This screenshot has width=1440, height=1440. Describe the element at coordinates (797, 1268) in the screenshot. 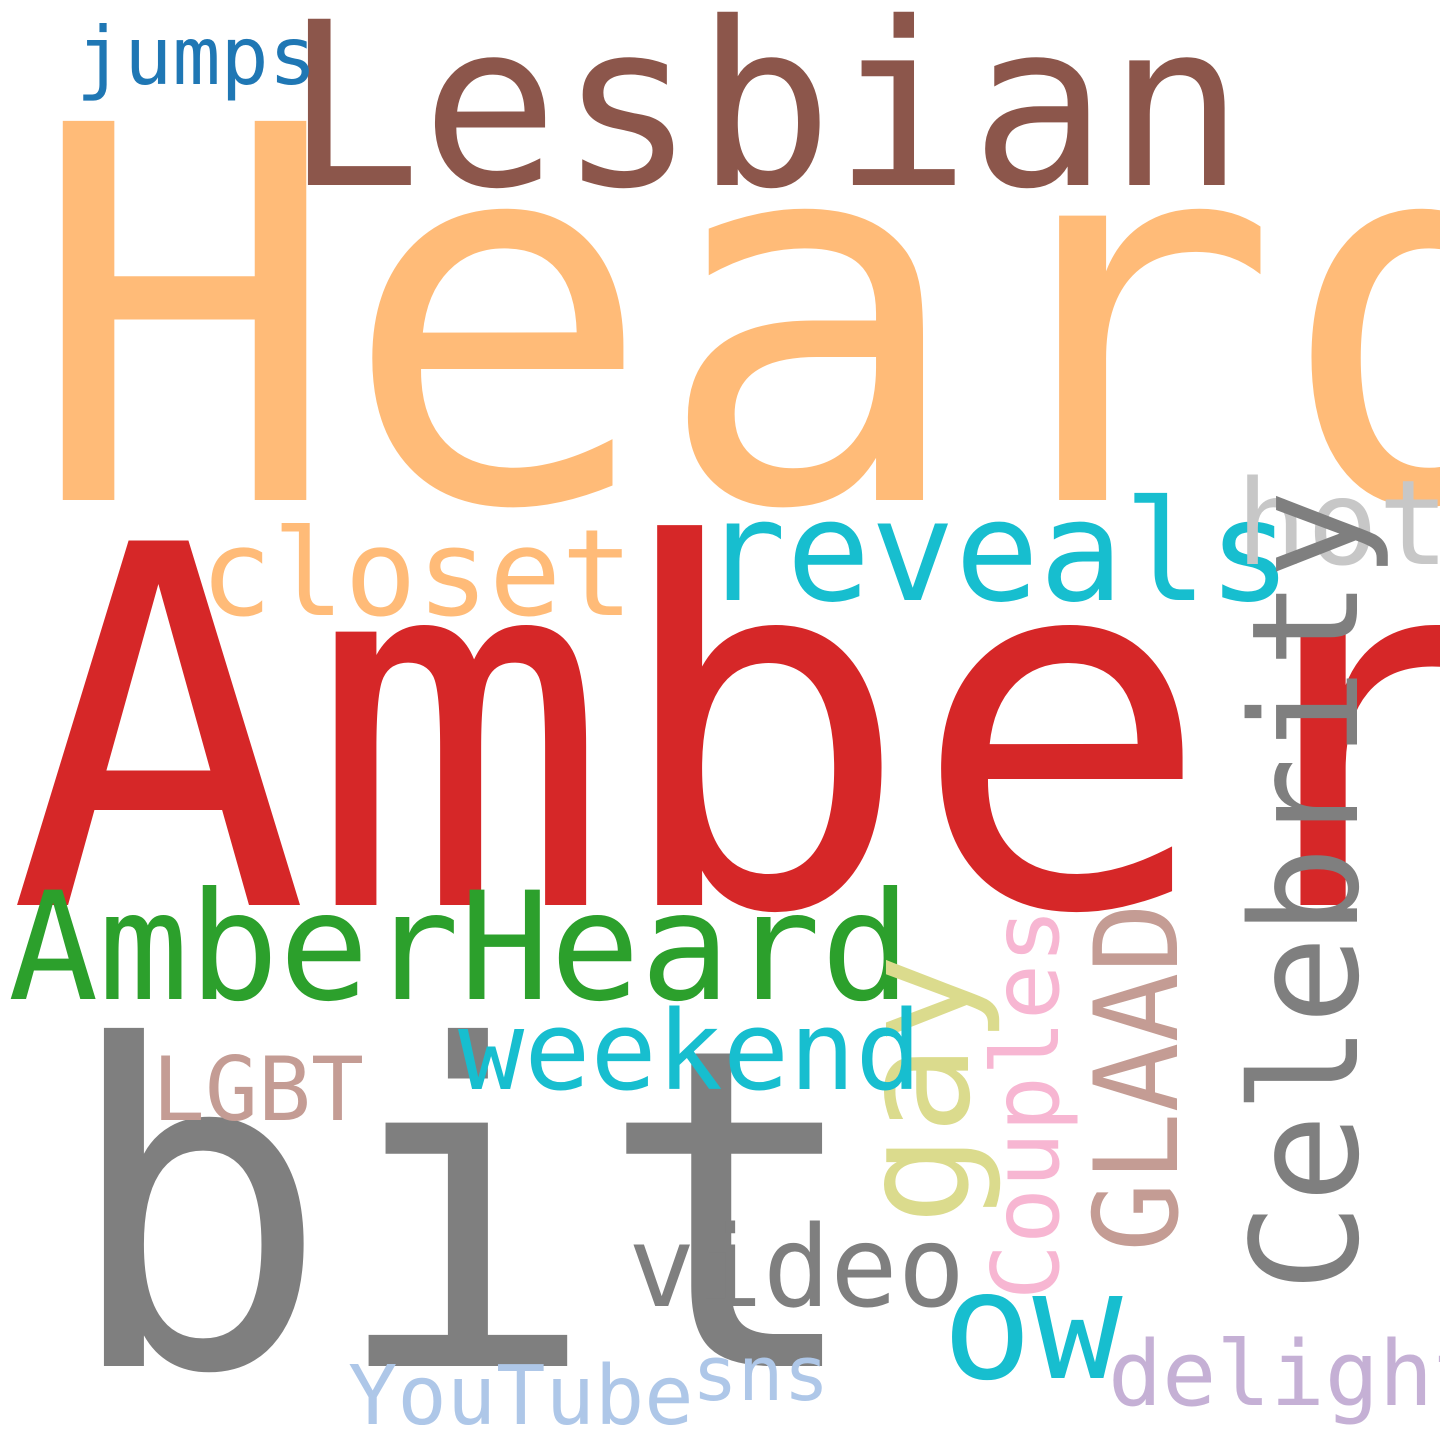

I see `word-video: video` at that location.